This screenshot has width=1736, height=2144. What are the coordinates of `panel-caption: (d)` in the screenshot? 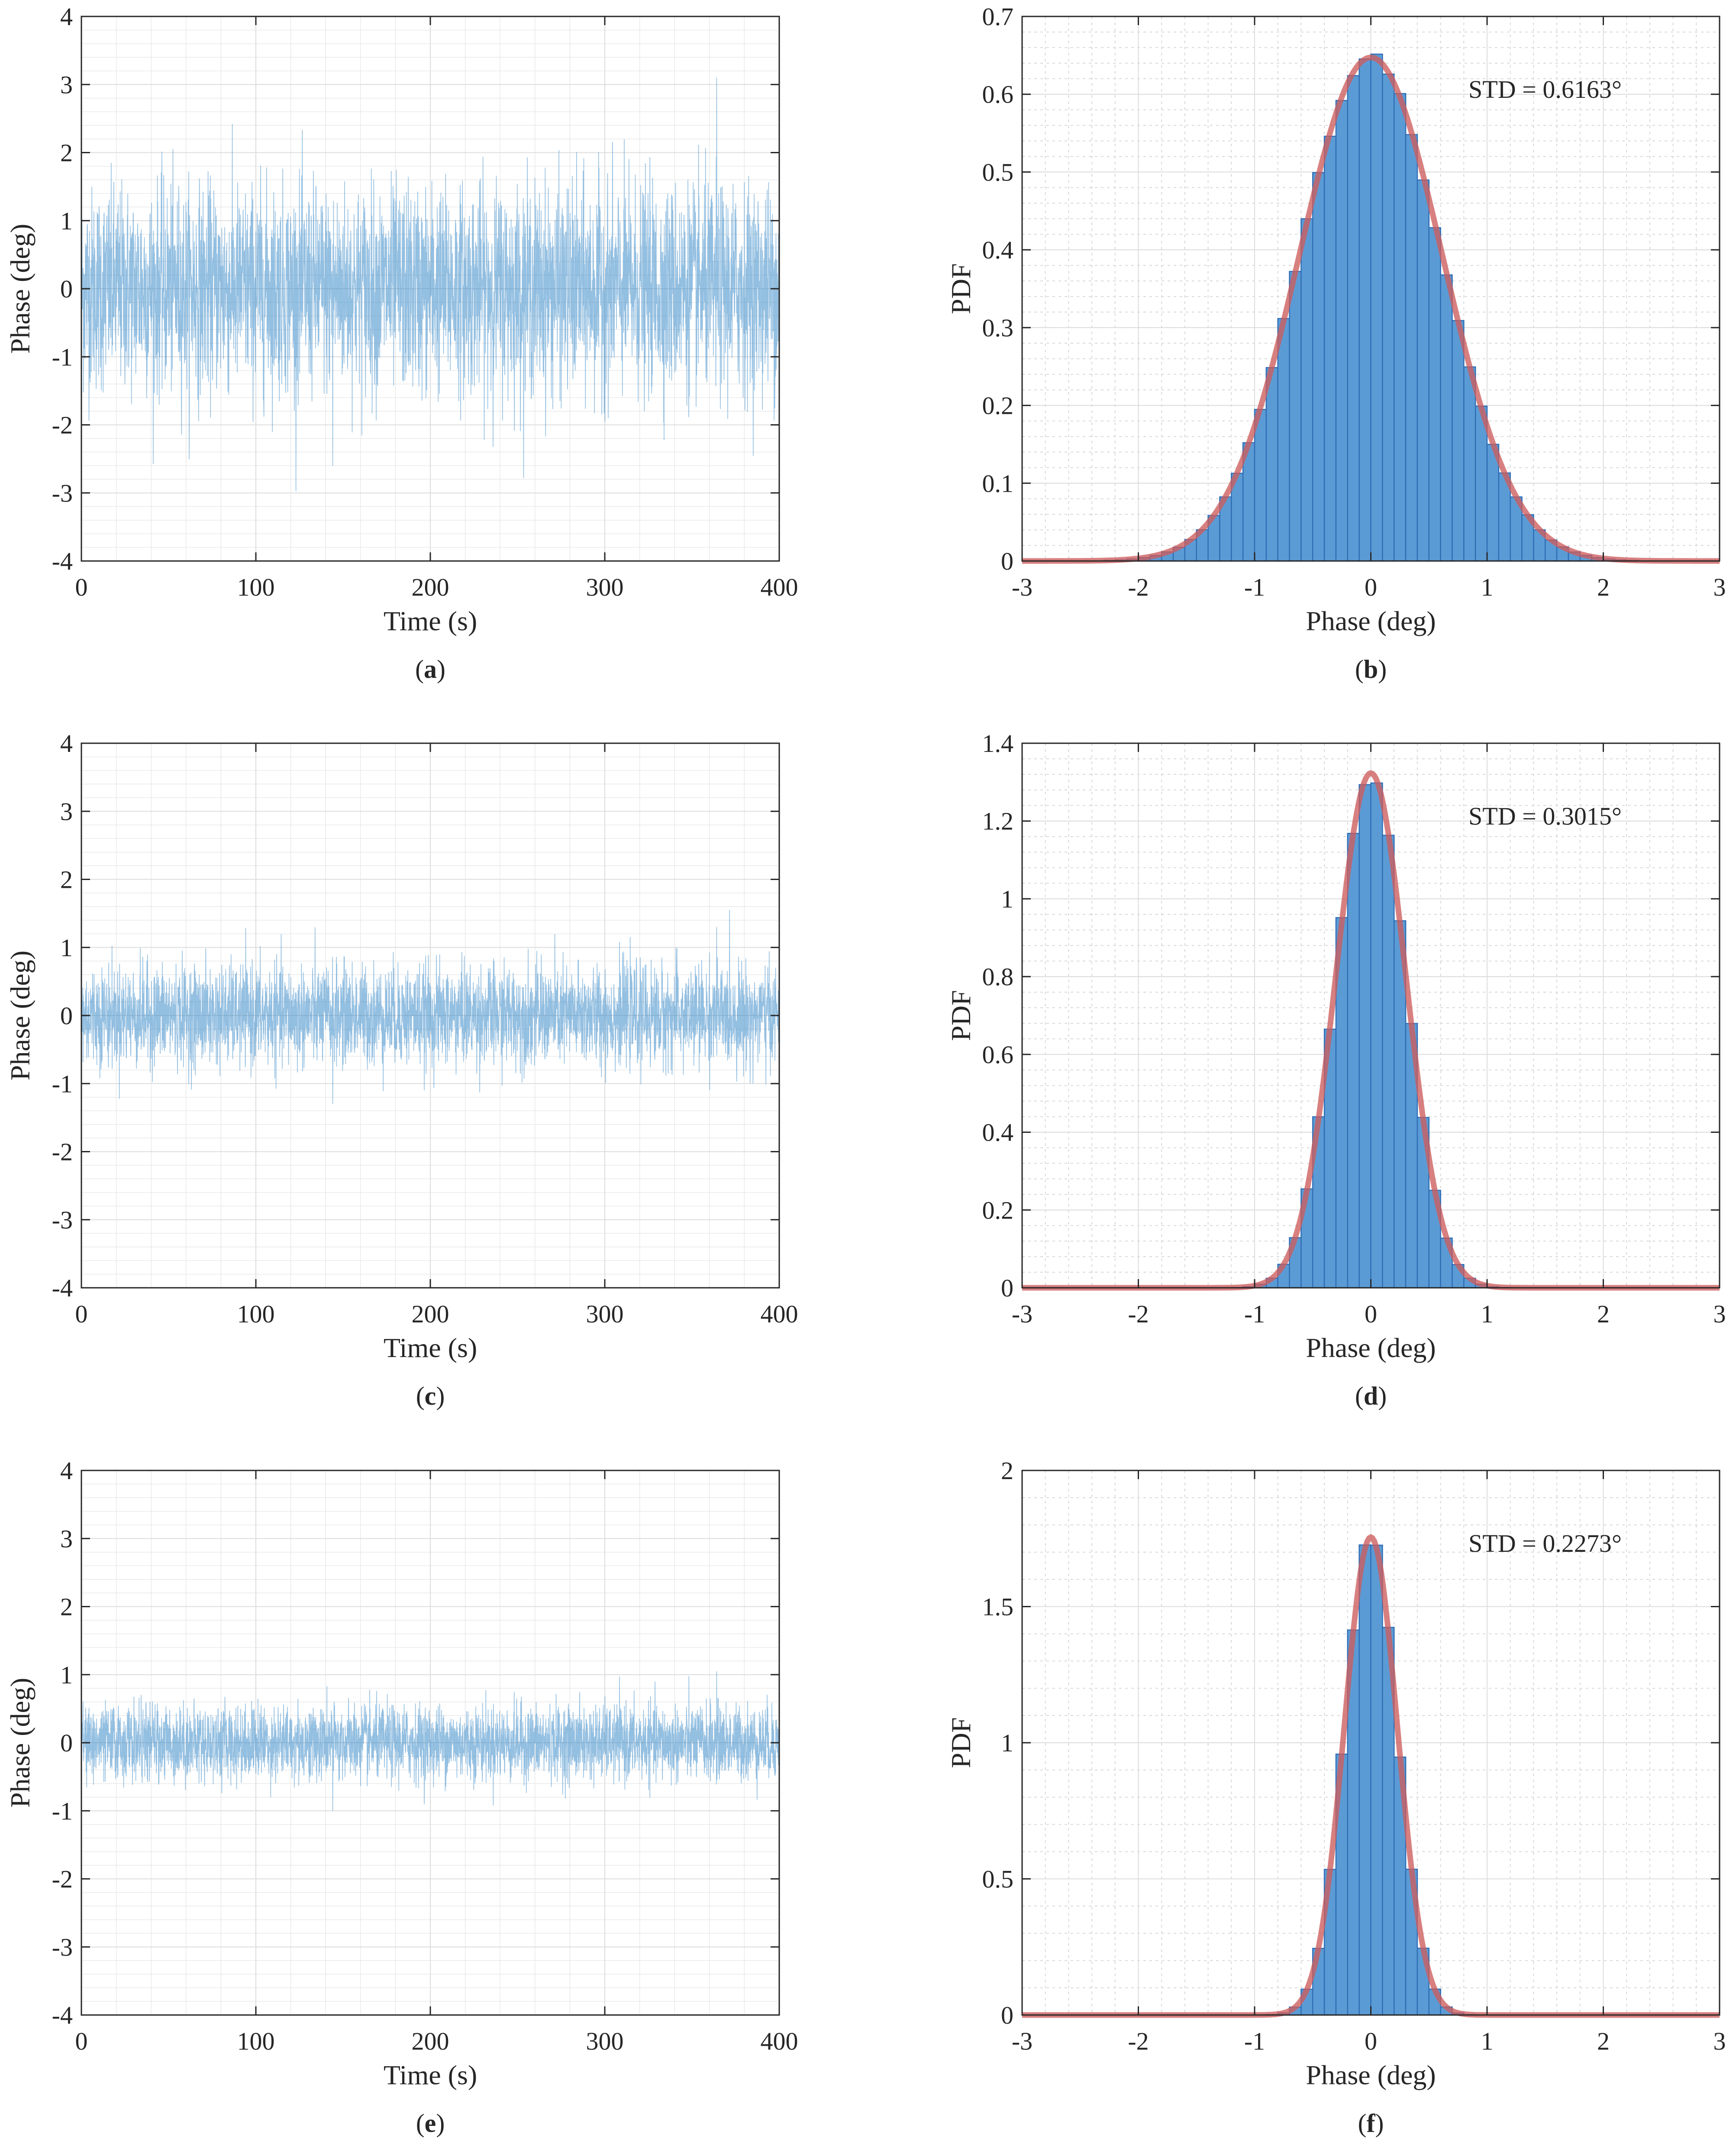 It's located at (1371, 1396).